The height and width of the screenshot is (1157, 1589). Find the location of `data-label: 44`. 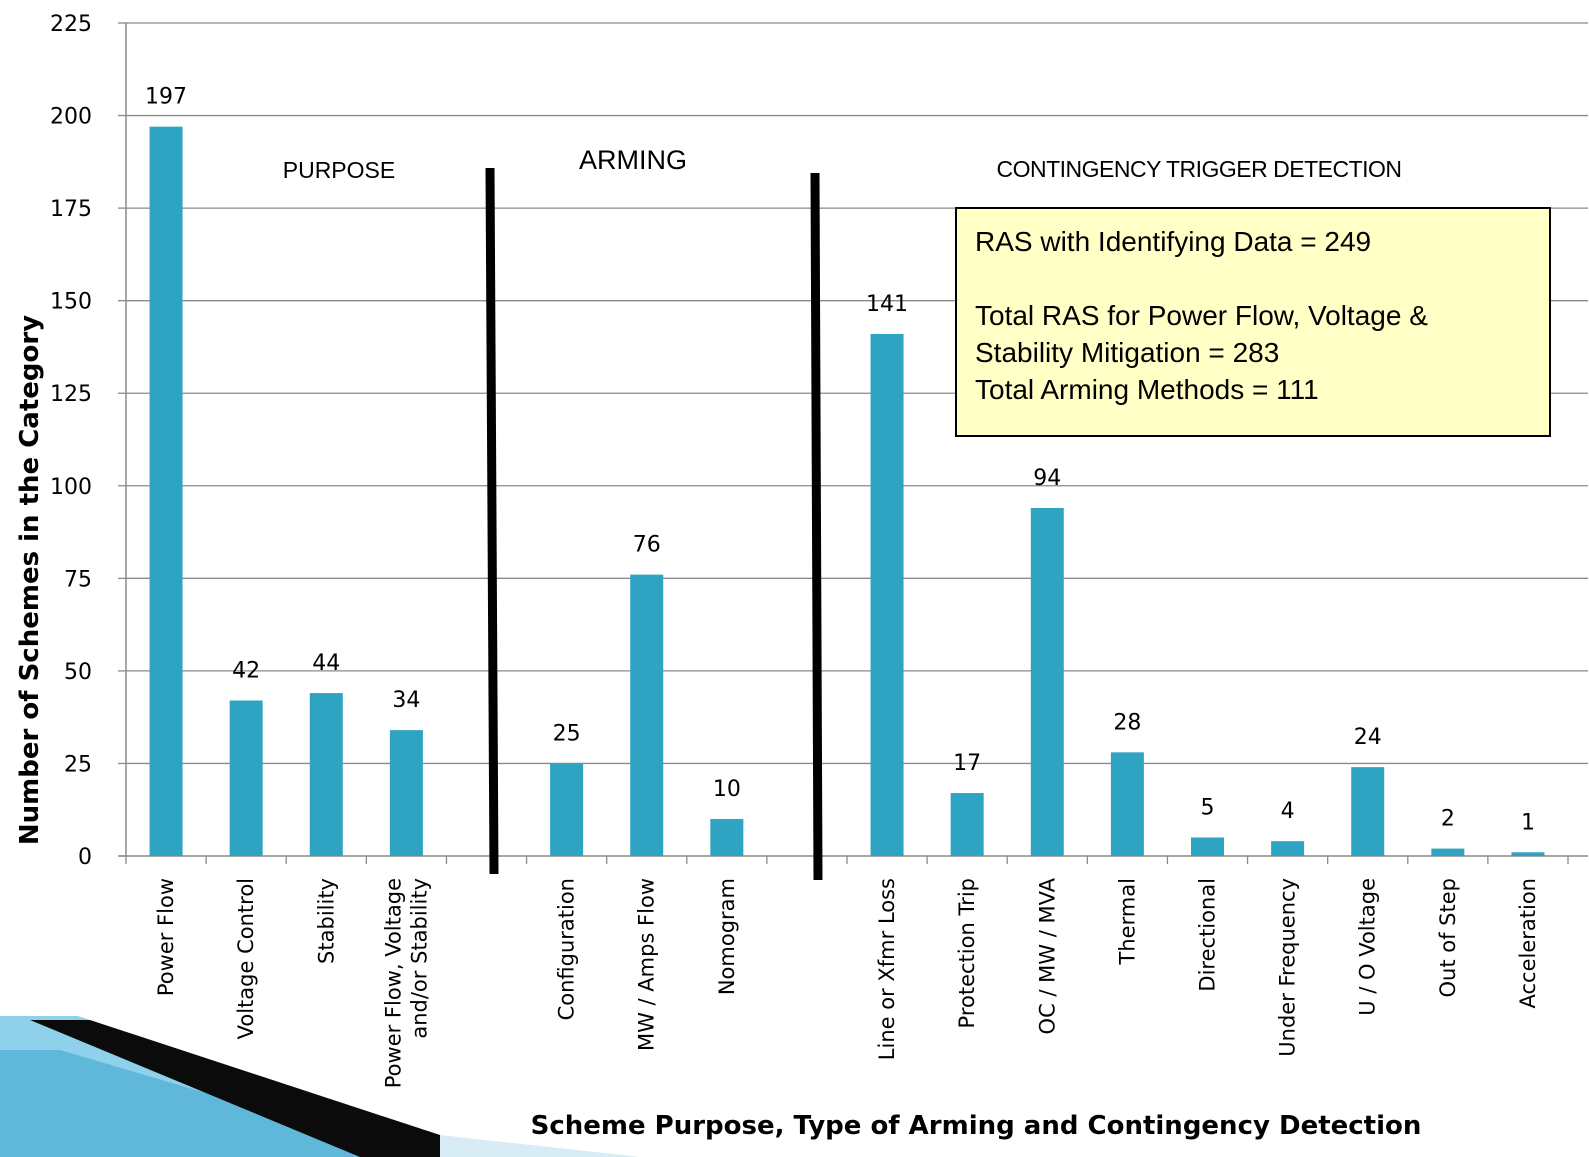

data-label: 44 is located at coordinates (326, 663).